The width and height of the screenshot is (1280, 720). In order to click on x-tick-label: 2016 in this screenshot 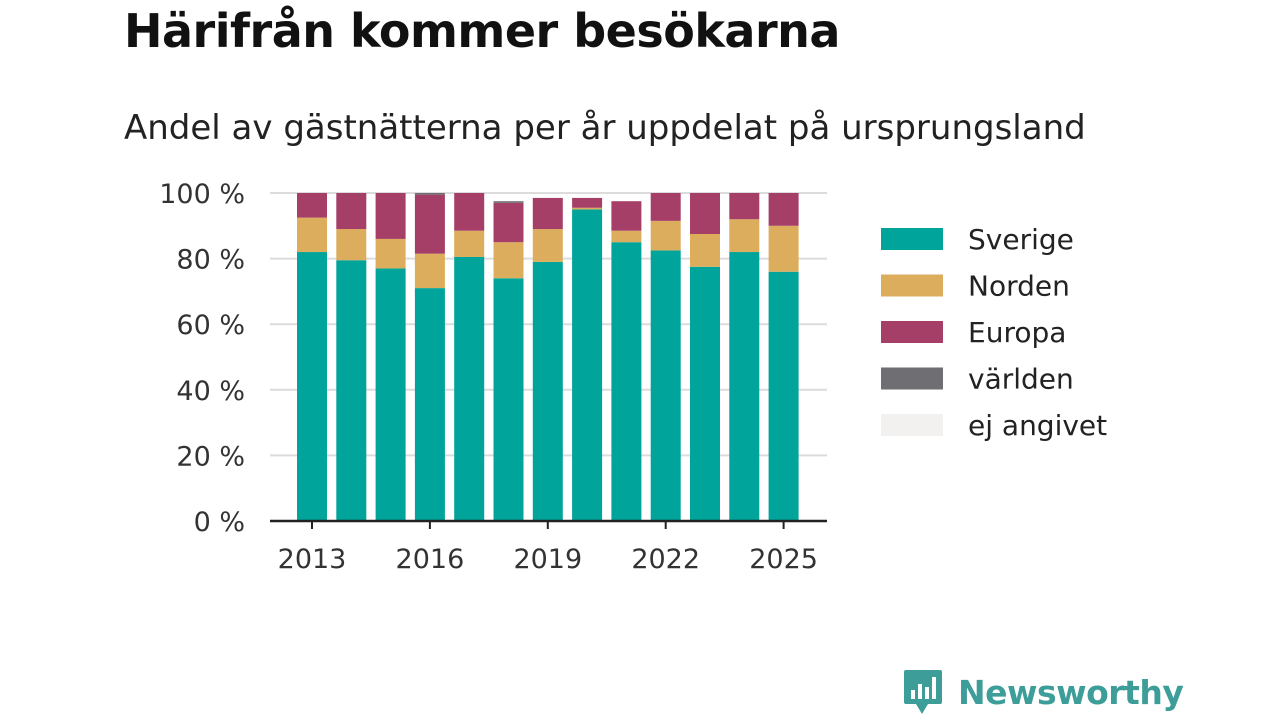, I will do `click(430, 559)`.